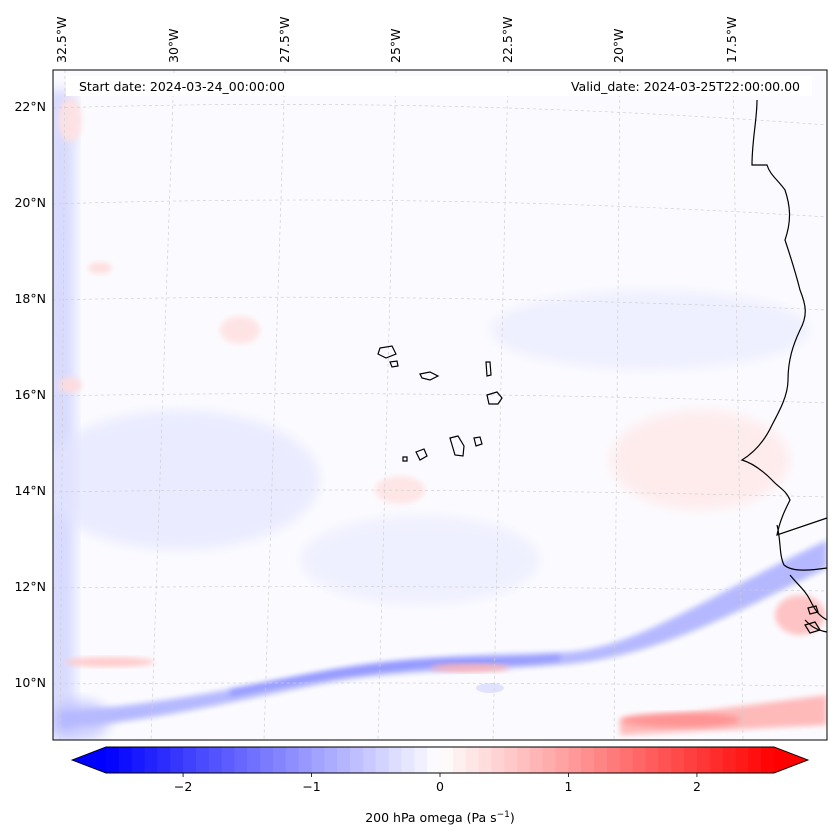  I want to click on african-coastline, so click(784, 317).